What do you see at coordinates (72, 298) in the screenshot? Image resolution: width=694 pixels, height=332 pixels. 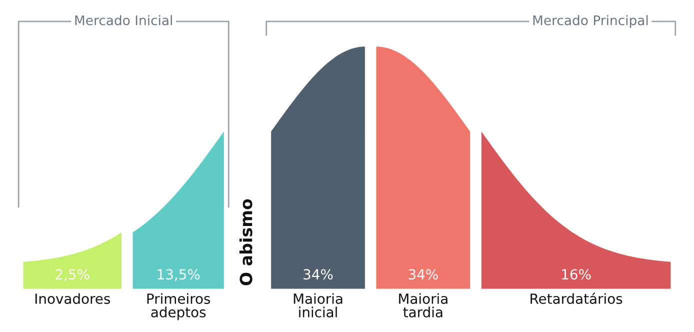 I see `category-label: Inovadores` at bounding box center [72, 298].